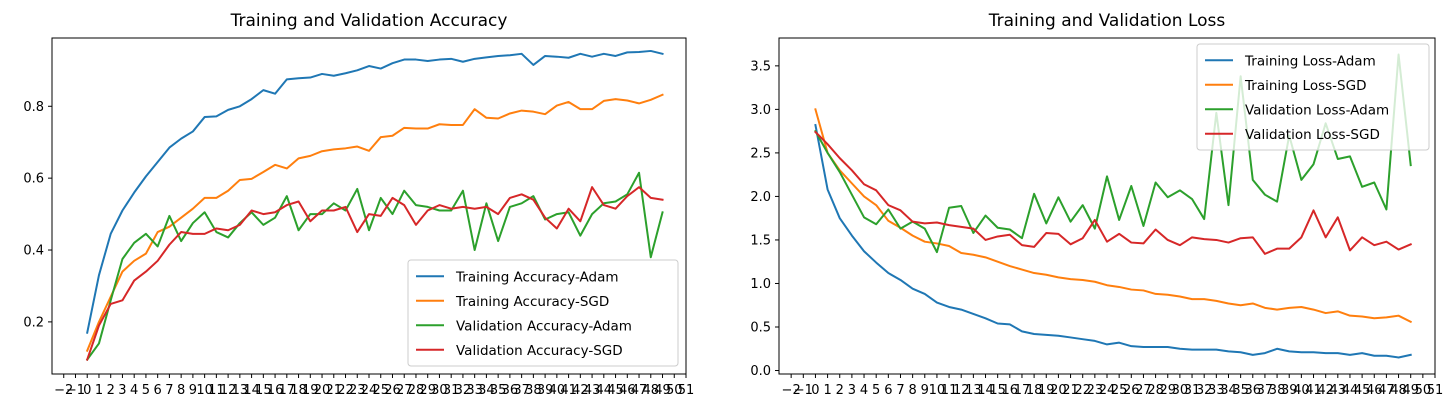 The height and width of the screenshot is (416, 1448). Describe the element at coordinates (1167, 390) in the screenshot. I see `x-tick-label: 29` at that location.